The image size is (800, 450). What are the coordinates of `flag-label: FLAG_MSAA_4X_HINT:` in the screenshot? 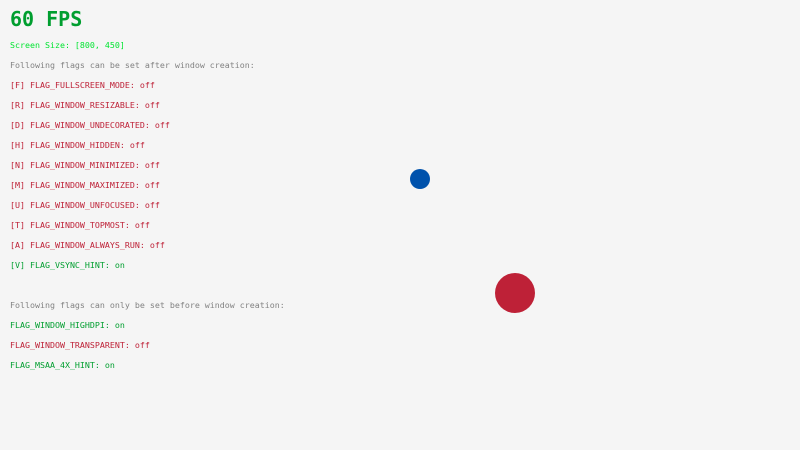 It's located at (57, 365).